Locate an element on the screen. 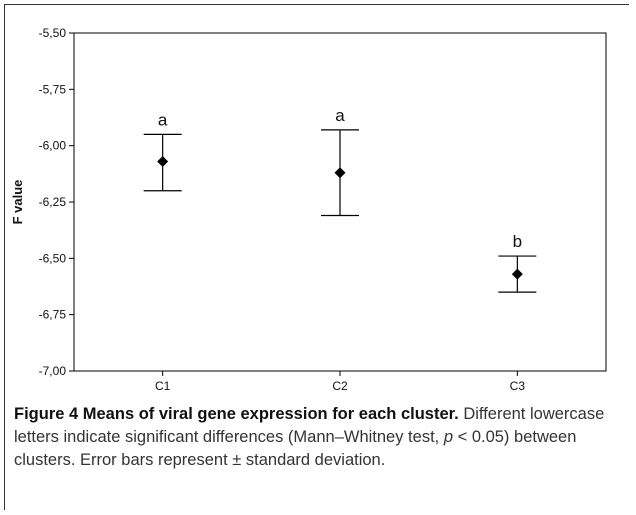 The width and height of the screenshot is (636, 515). y-tick-label: -5,75 is located at coordinates (53, 89).